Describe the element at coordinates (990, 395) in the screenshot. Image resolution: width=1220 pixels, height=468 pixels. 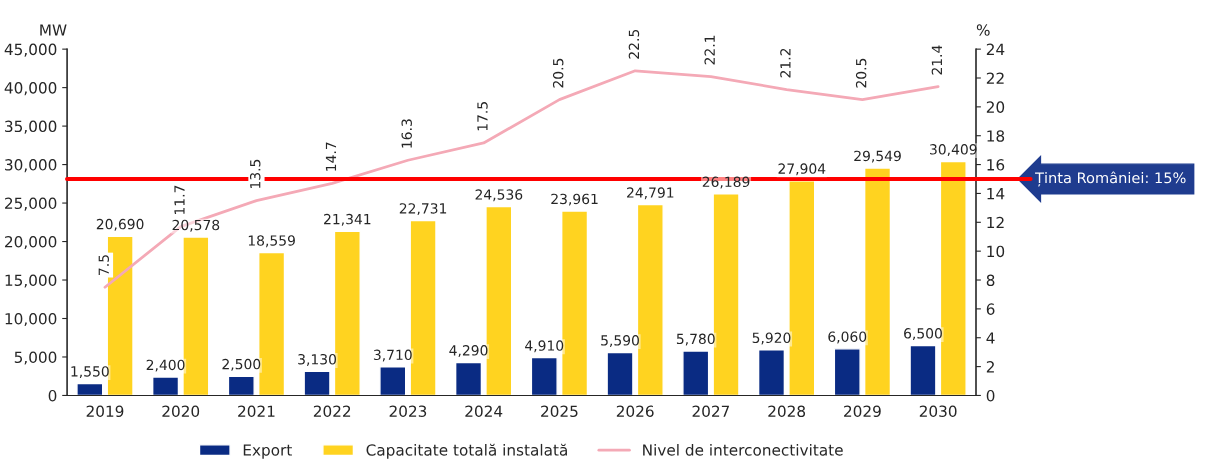
I see `y2-tick-label: 0` at that location.